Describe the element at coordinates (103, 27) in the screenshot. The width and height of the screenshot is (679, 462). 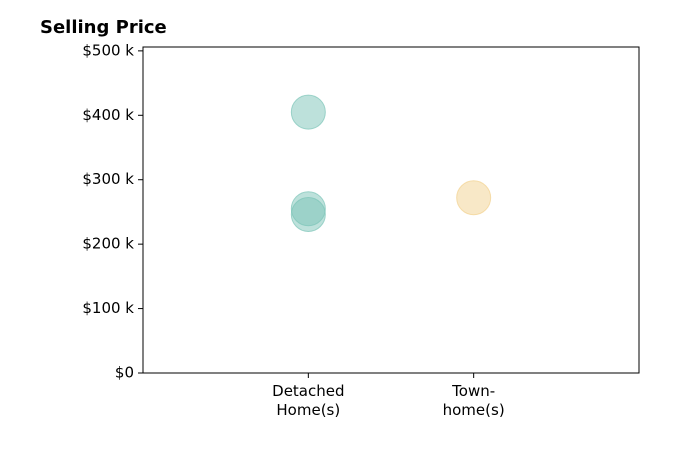
I see `chart-title: Selling Price` at that location.